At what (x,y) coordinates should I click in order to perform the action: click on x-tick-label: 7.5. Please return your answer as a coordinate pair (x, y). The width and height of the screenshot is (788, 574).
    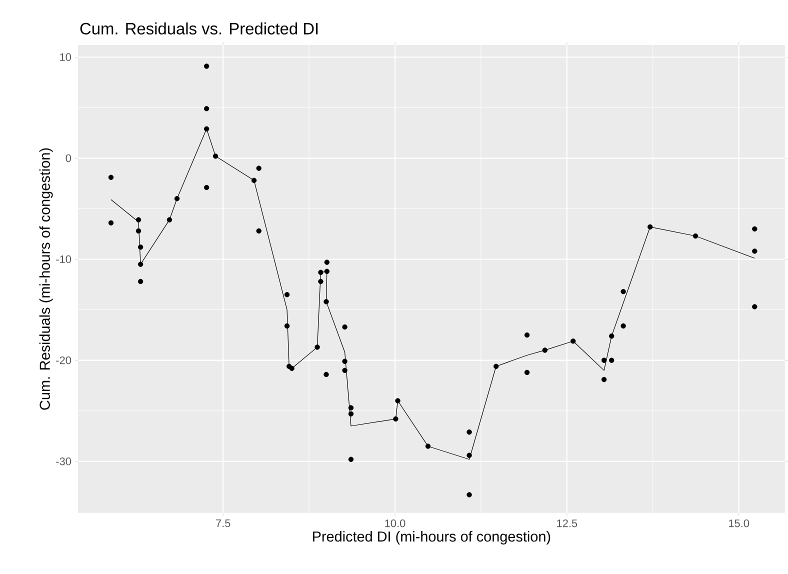
    Looking at the image, I should click on (223, 523).